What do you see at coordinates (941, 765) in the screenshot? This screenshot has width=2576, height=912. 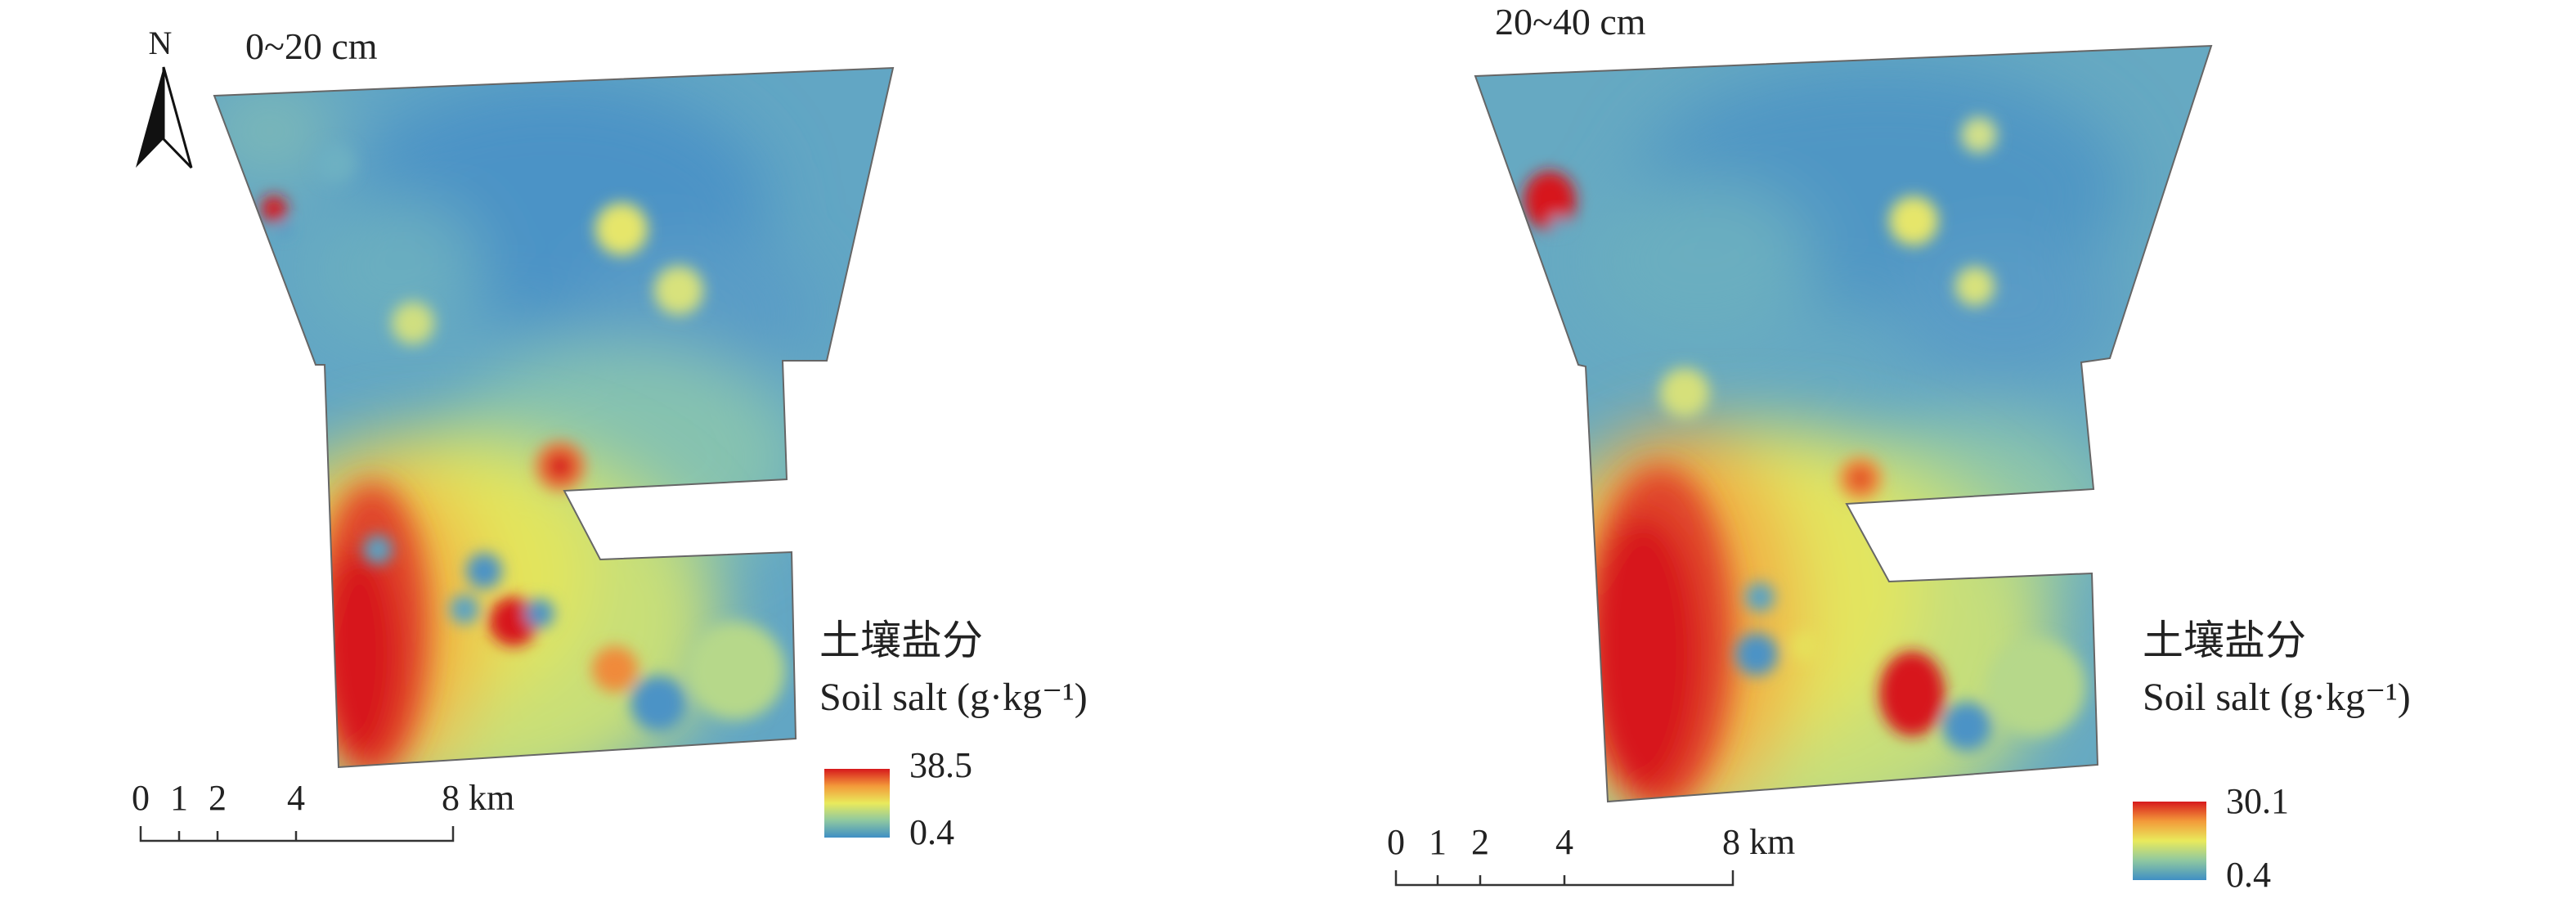 I see `legend-max: 38.5` at bounding box center [941, 765].